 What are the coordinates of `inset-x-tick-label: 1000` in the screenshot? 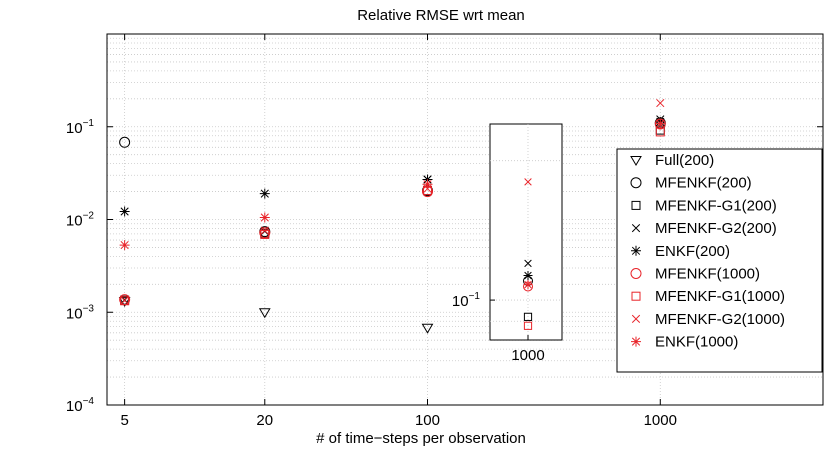 It's located at (527, 355).